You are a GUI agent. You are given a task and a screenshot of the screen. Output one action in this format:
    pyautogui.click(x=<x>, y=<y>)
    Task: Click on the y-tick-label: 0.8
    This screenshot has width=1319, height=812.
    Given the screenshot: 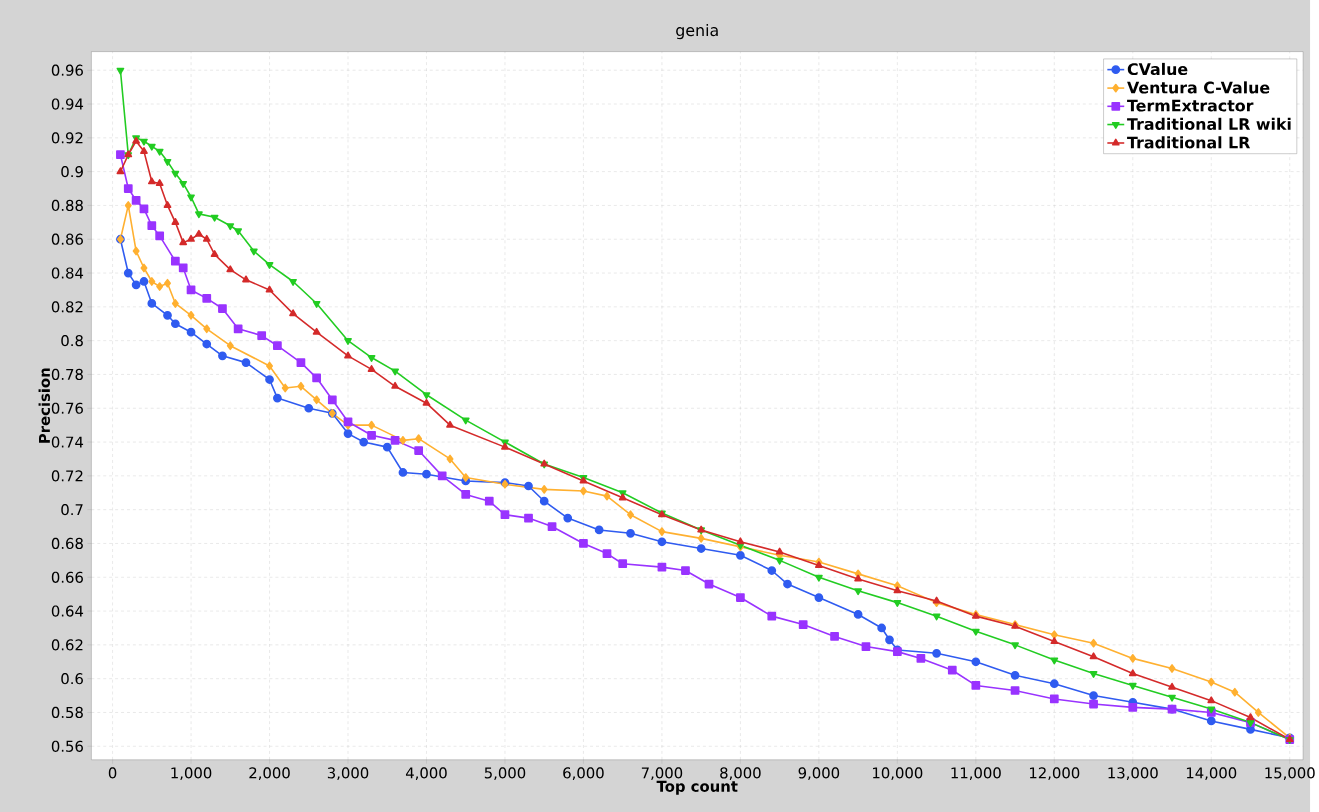 What is the action you would take?
    pyautogui.click(x=72, y=340)
    